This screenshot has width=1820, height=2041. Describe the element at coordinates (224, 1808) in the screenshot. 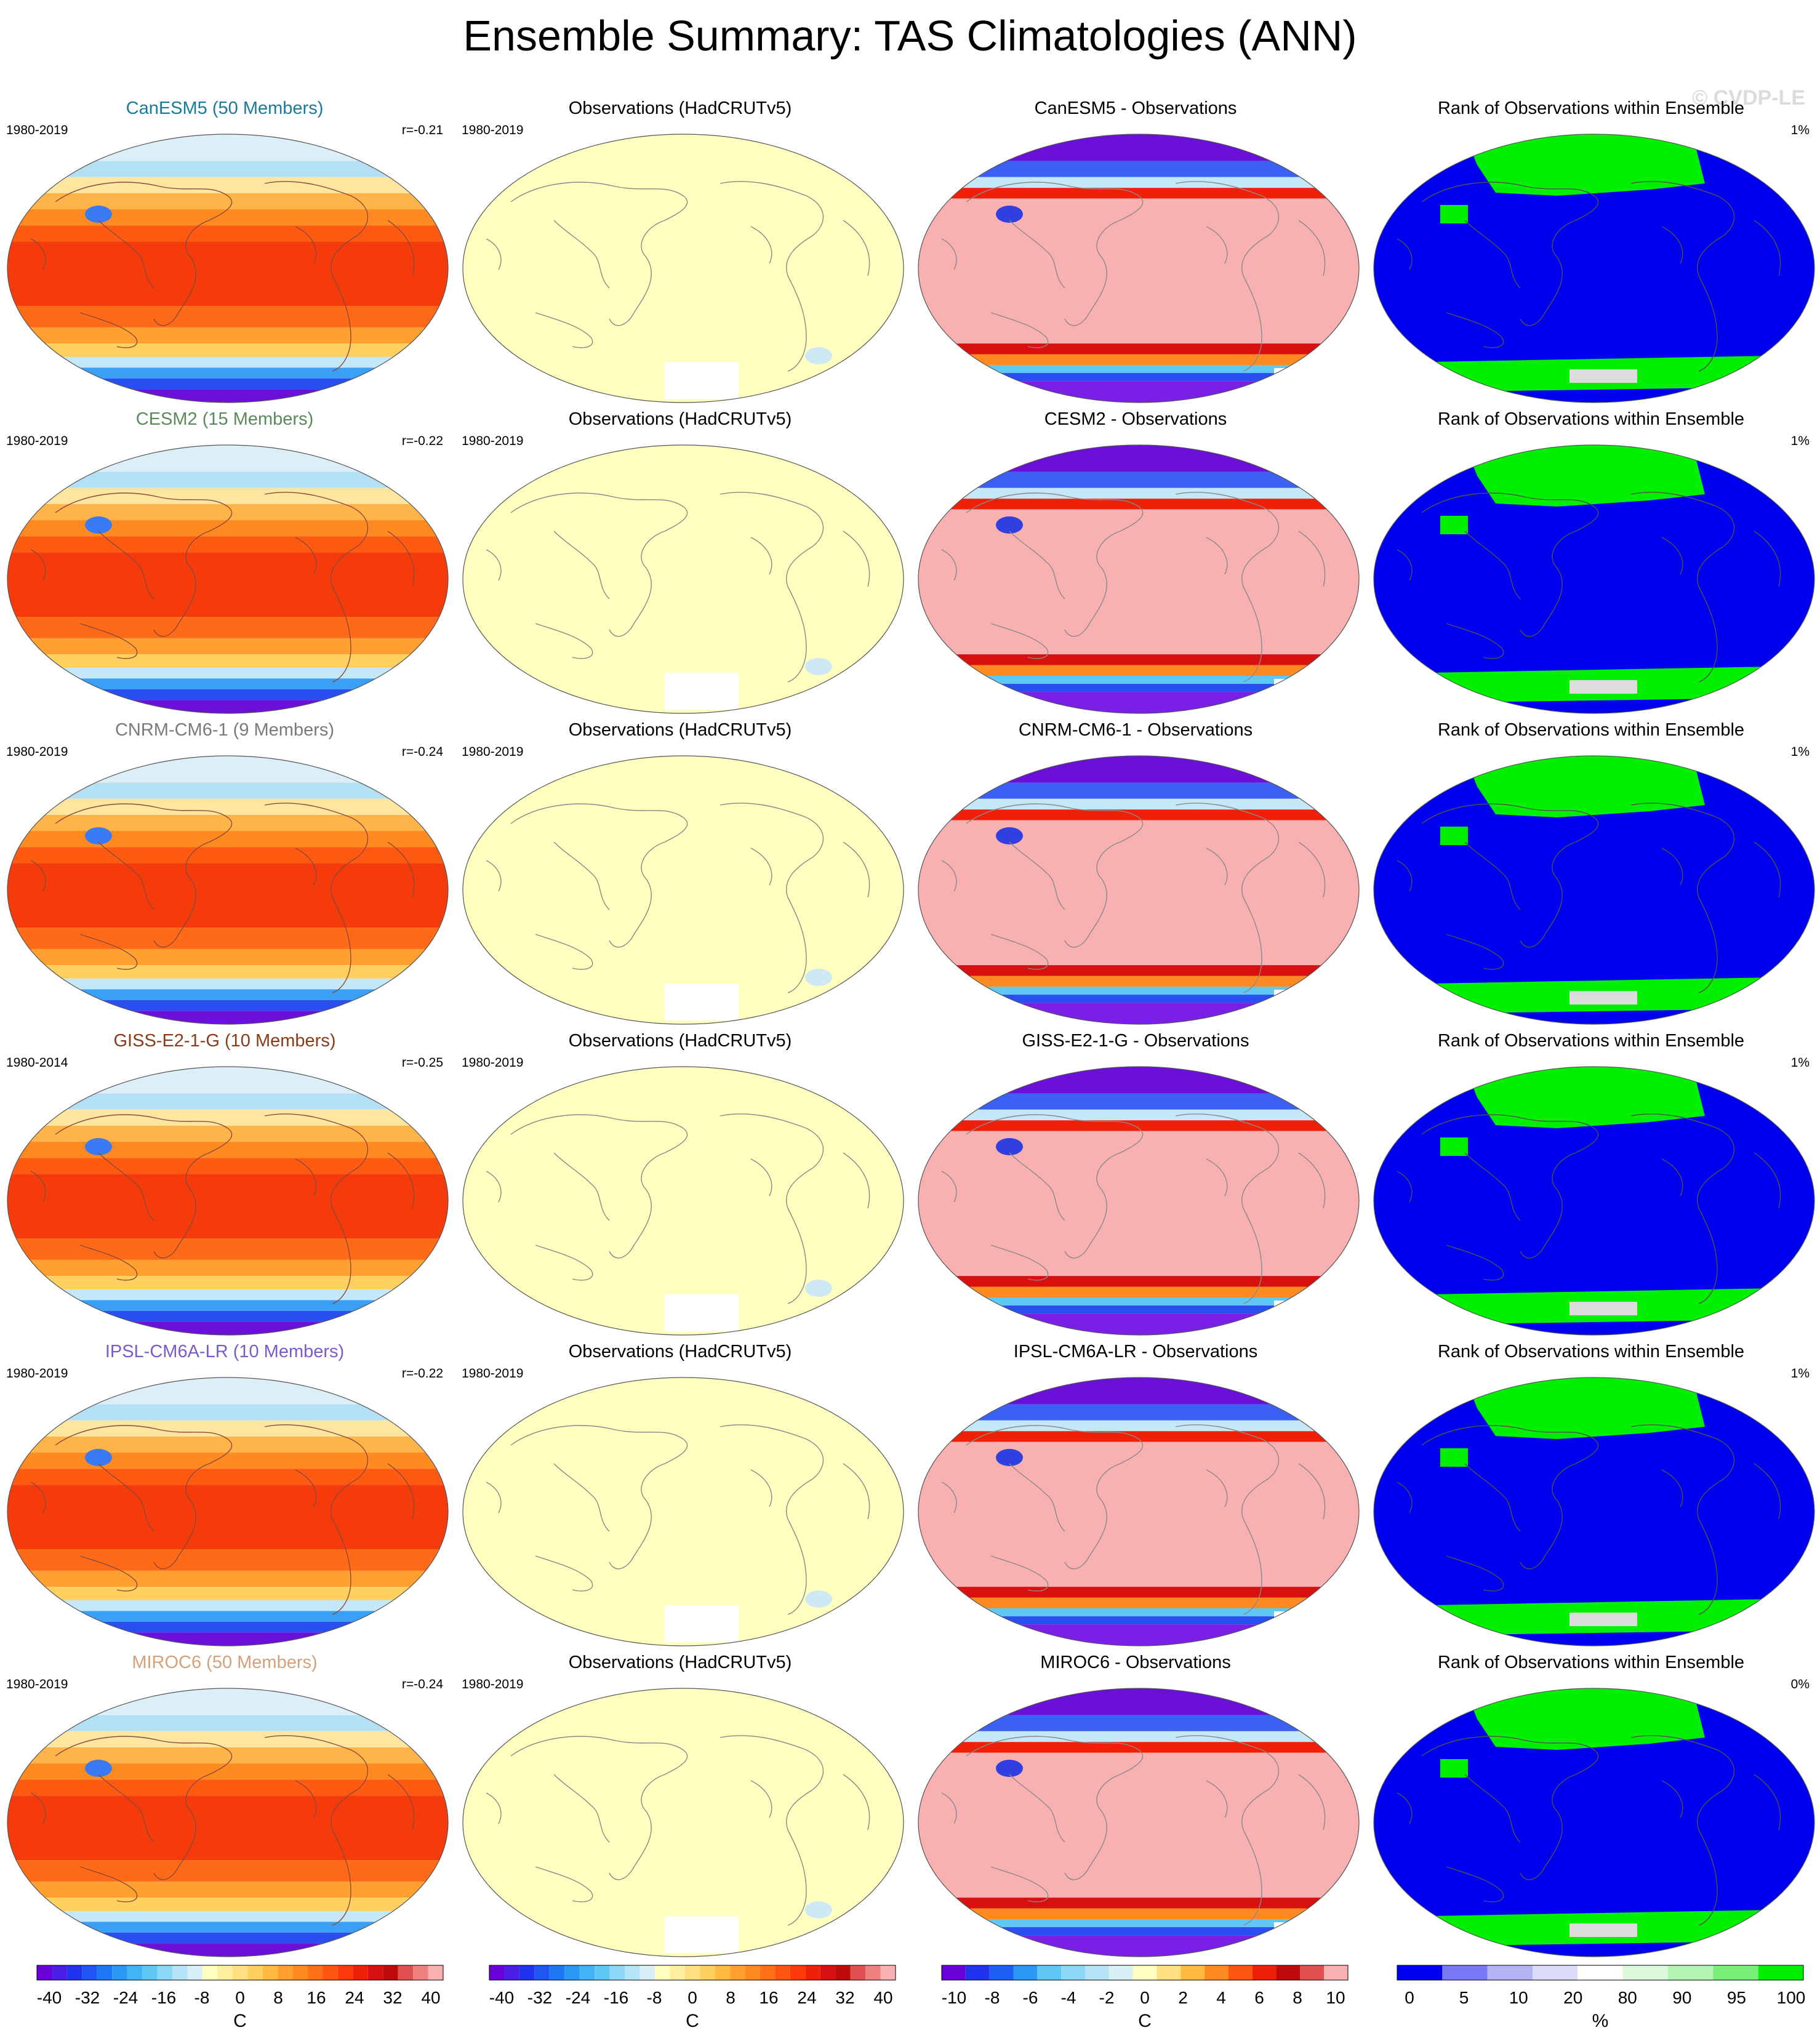

I see `model-panel: MIROC6 (50 Members) 1980-2019 r=-0.24` at that location.